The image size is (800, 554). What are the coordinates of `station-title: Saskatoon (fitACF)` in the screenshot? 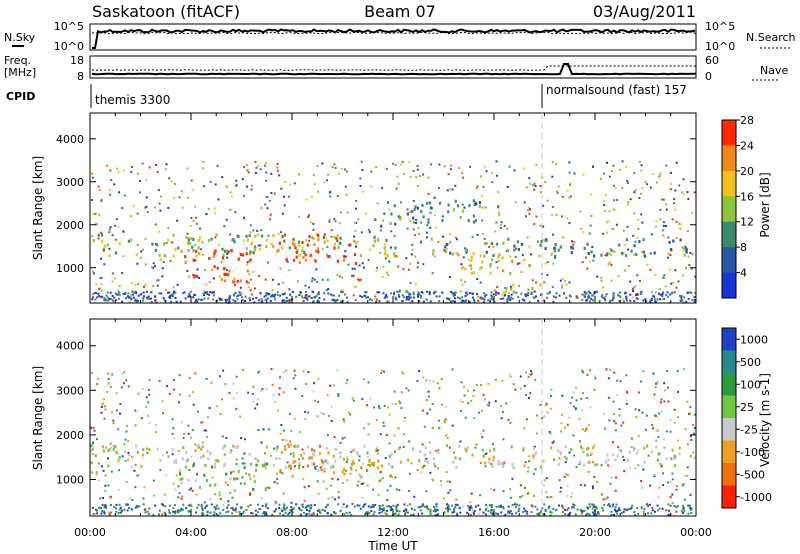 It's located at (166, 11).